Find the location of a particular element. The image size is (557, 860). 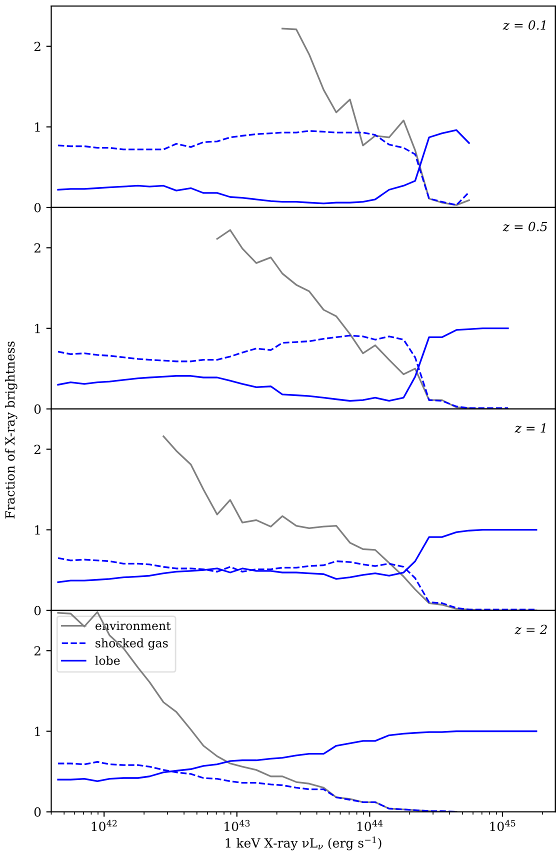

x-axis-title: 1 keV X-ray νL$_{ν}$ (erg s$^{−1}$) is located at coordinates (304, 843).